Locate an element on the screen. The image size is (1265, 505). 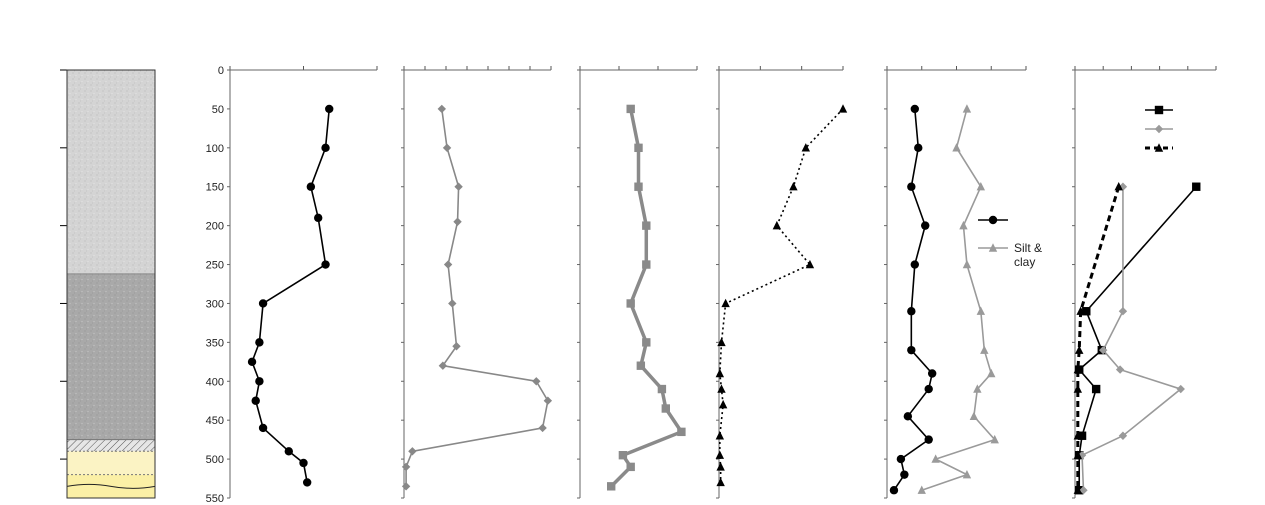
soil-profile-column is located at coordinates (108, 284).